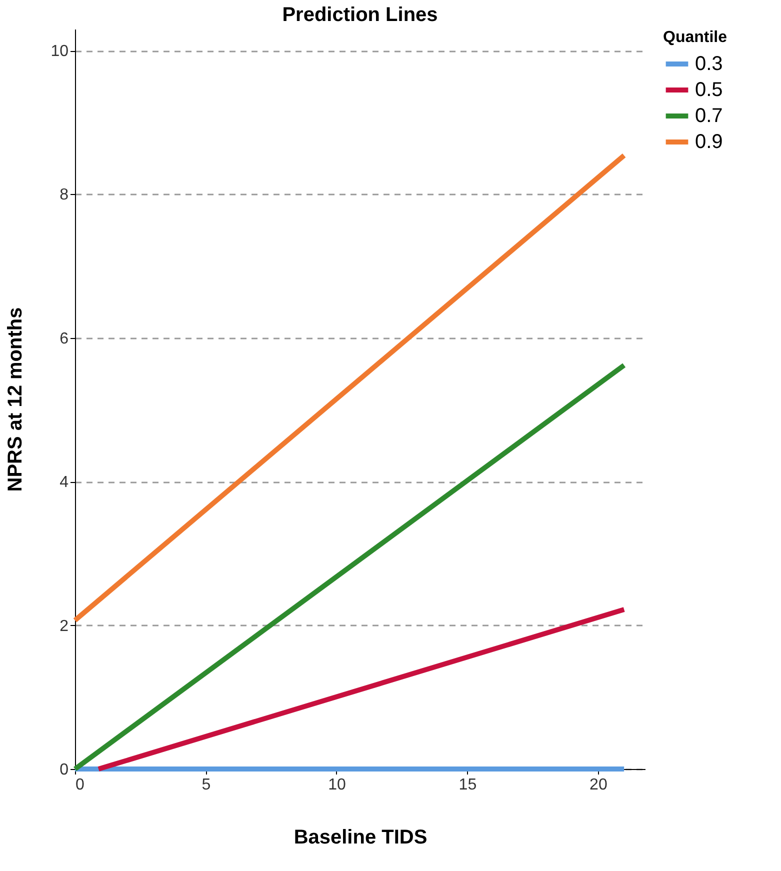  What do you see at coordinates (64, 483) in the screenshot?
I see `y-tick-label: 4` at bounding box center [64, 483].